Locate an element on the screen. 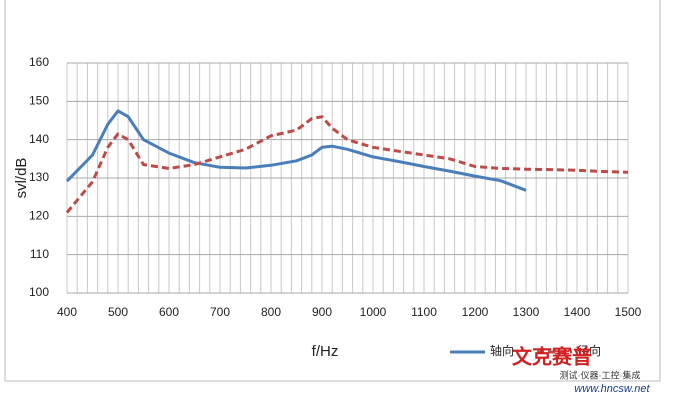 The image size is (675, 407). x-tick-label: 1000 is located at coordinates (373, 312).